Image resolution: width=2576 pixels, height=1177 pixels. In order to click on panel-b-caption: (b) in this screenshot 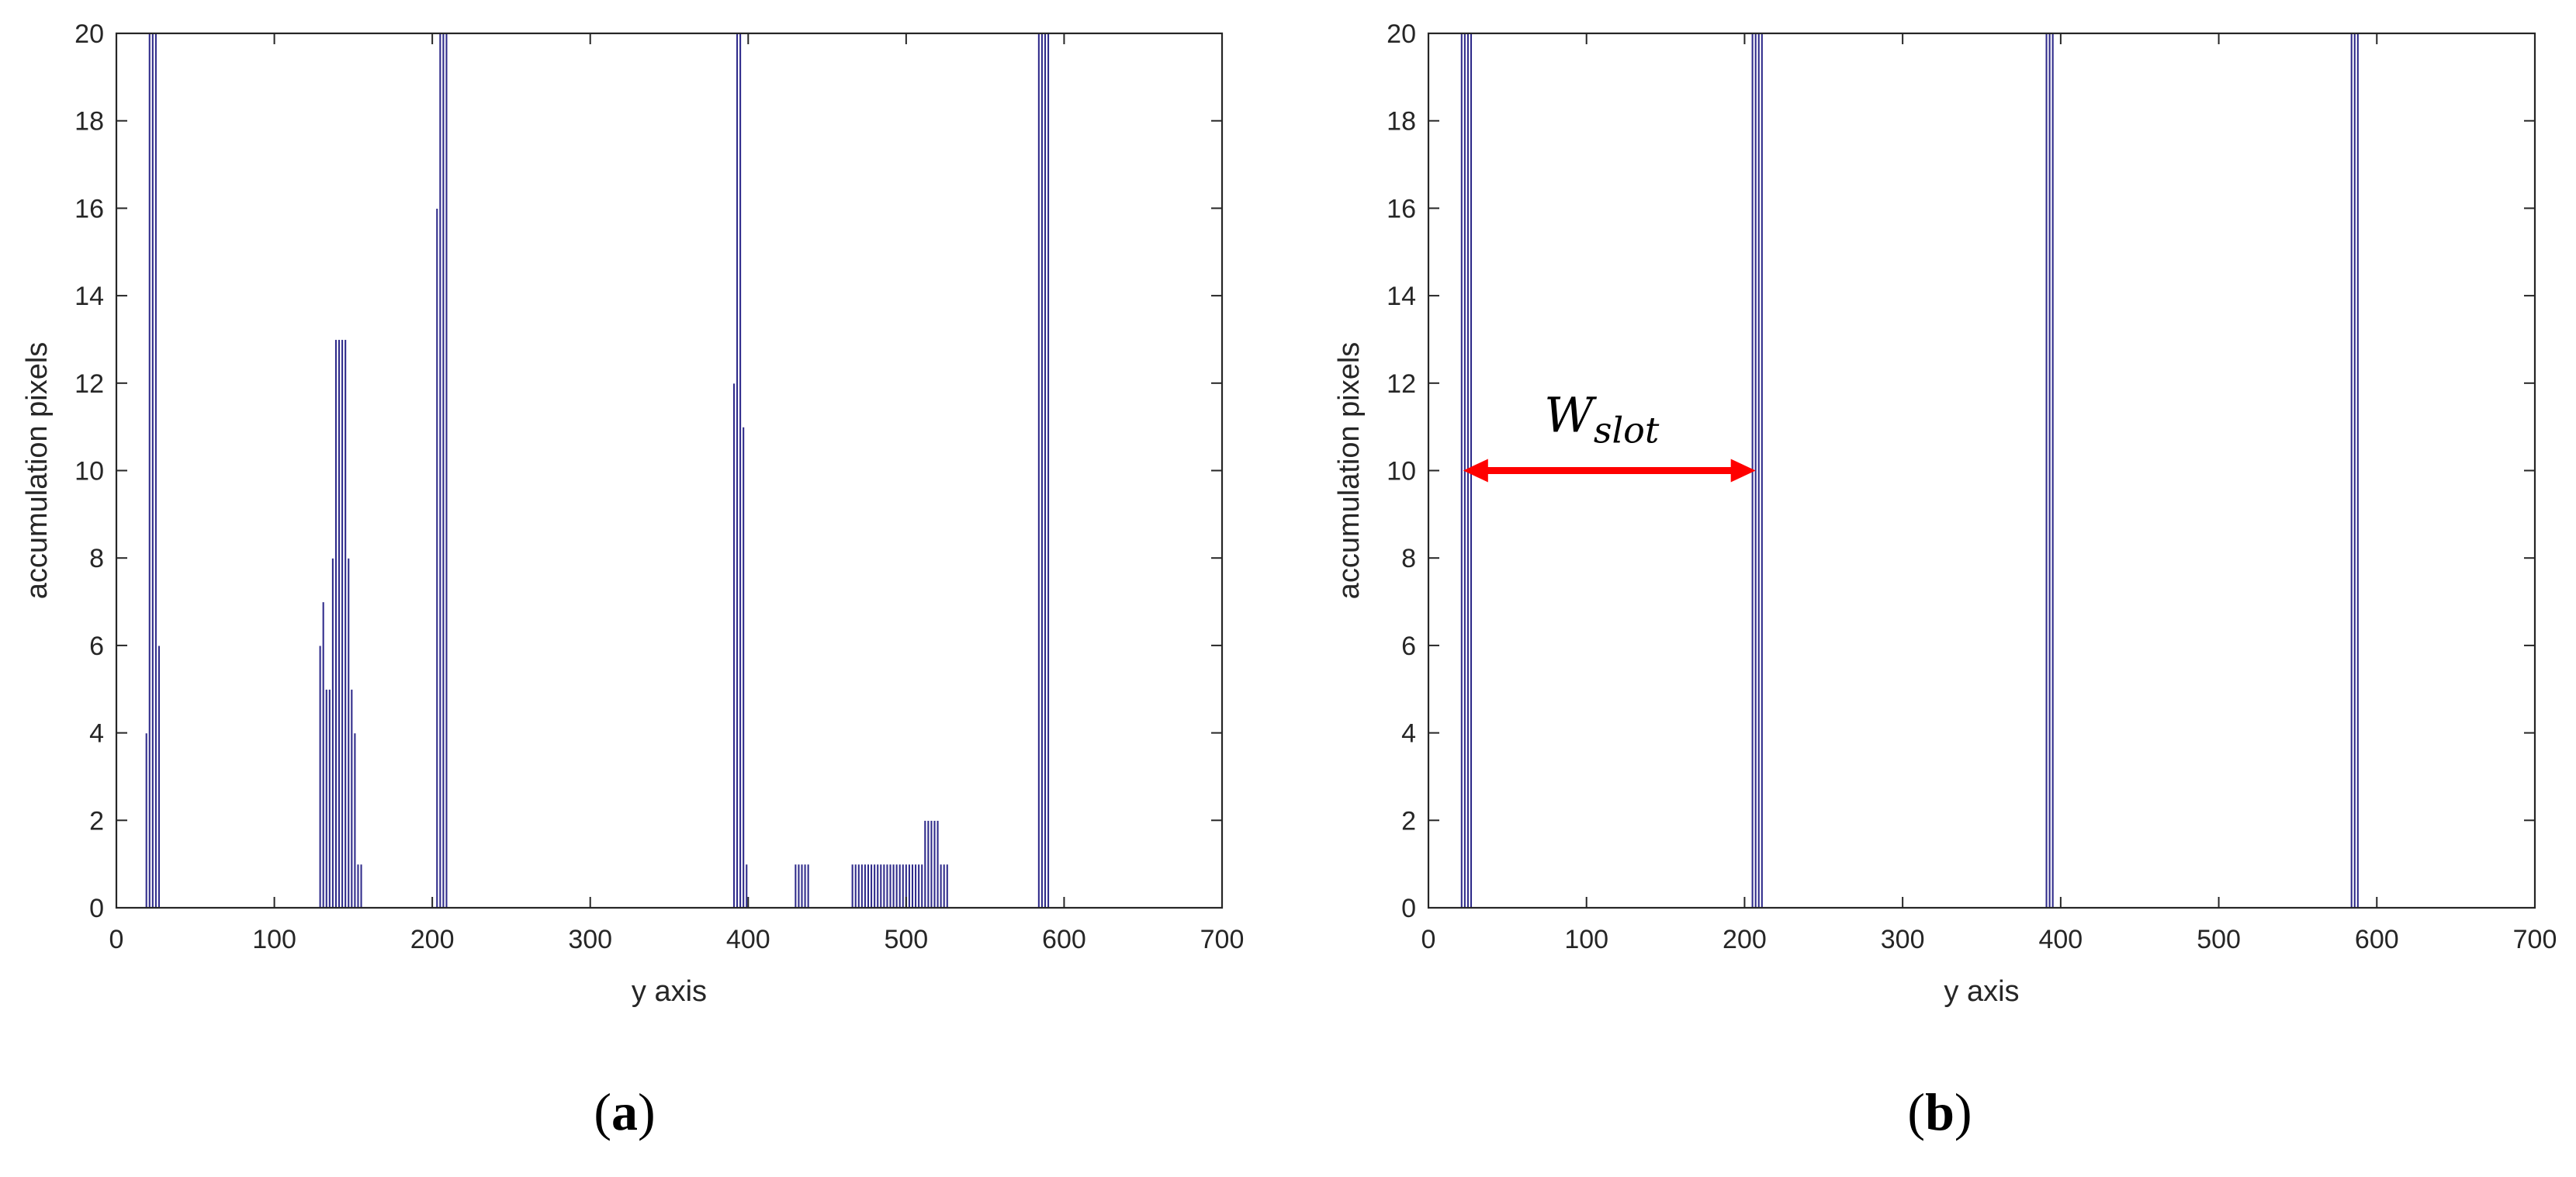, I will do `click(1939, 1111)`.